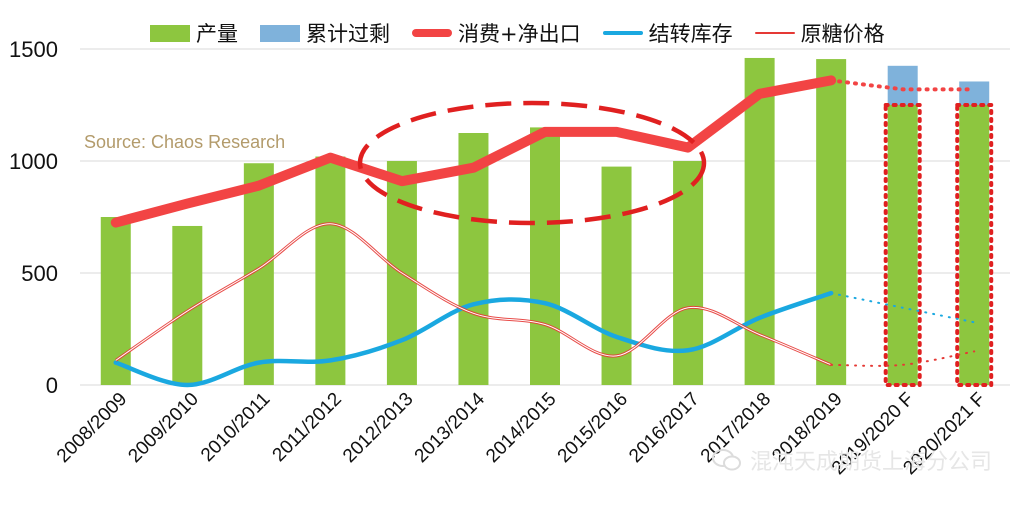  Describe the element at coordinates (39, 273) in the screenshot. I see `y-tick-label: 500` at that location.